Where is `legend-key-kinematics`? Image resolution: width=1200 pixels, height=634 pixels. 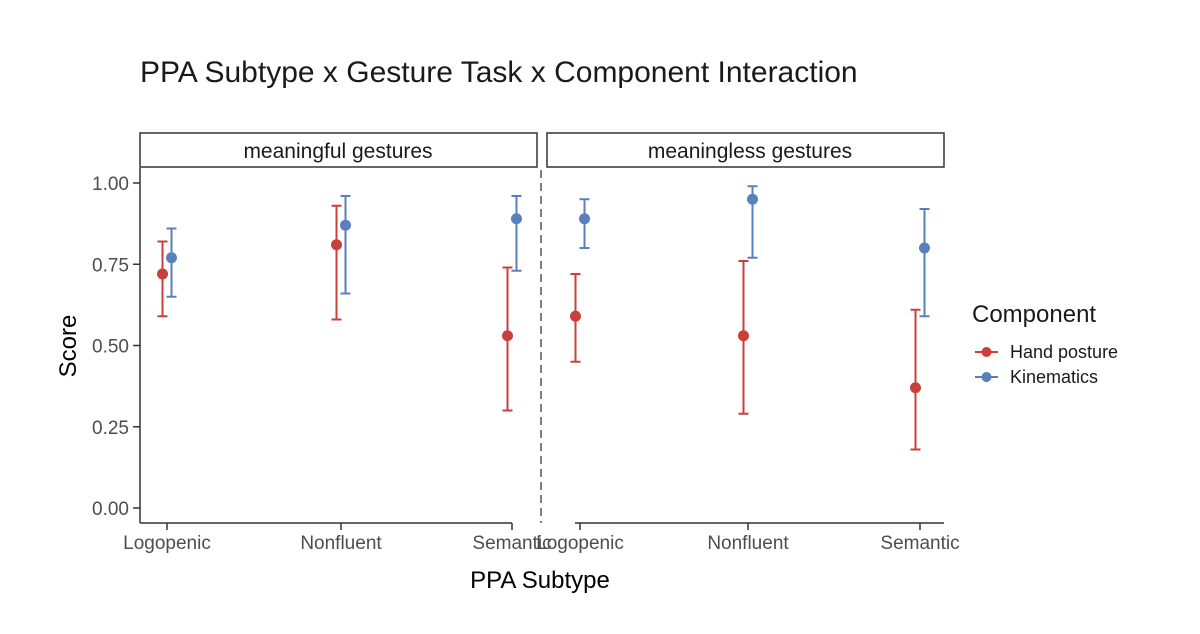
legend-key-kinematics is located at coordinates (986, 377).